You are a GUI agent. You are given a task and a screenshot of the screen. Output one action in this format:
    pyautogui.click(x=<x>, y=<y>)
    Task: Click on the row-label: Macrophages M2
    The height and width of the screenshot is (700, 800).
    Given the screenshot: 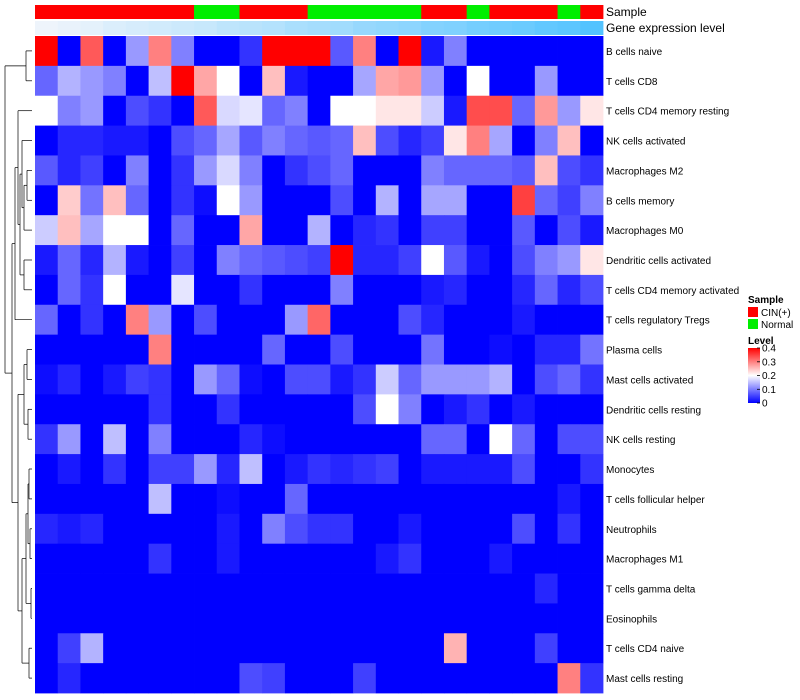 What is the action you would take?
    pyautogui.click(x=645, y=171)
    